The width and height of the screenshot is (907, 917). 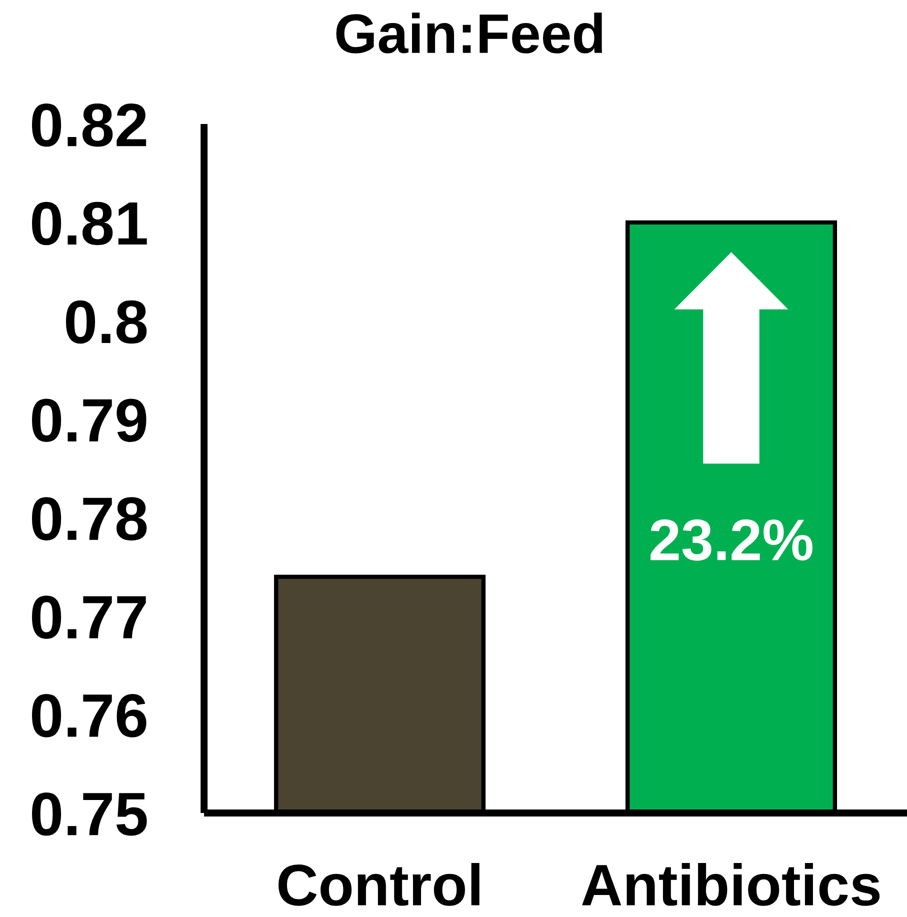 I want to click on chart-title: Gain:Feed, so click(x=469, y=33).